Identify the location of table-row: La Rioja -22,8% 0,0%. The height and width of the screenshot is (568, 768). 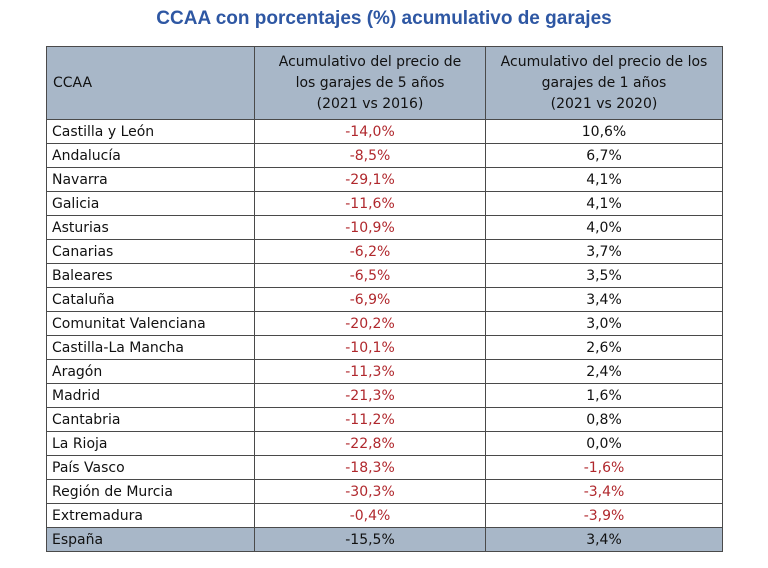
(384, 443).